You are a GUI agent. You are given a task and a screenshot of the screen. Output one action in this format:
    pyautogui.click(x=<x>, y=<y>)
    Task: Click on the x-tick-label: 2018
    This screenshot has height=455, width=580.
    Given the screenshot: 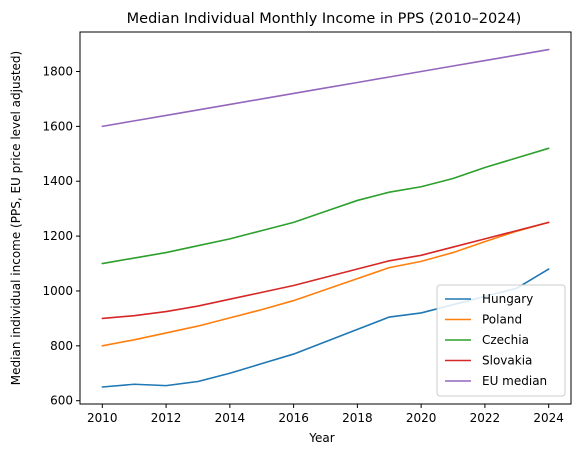 What is the action you would take?
    pyautogui.click(x=357, y=418)
    